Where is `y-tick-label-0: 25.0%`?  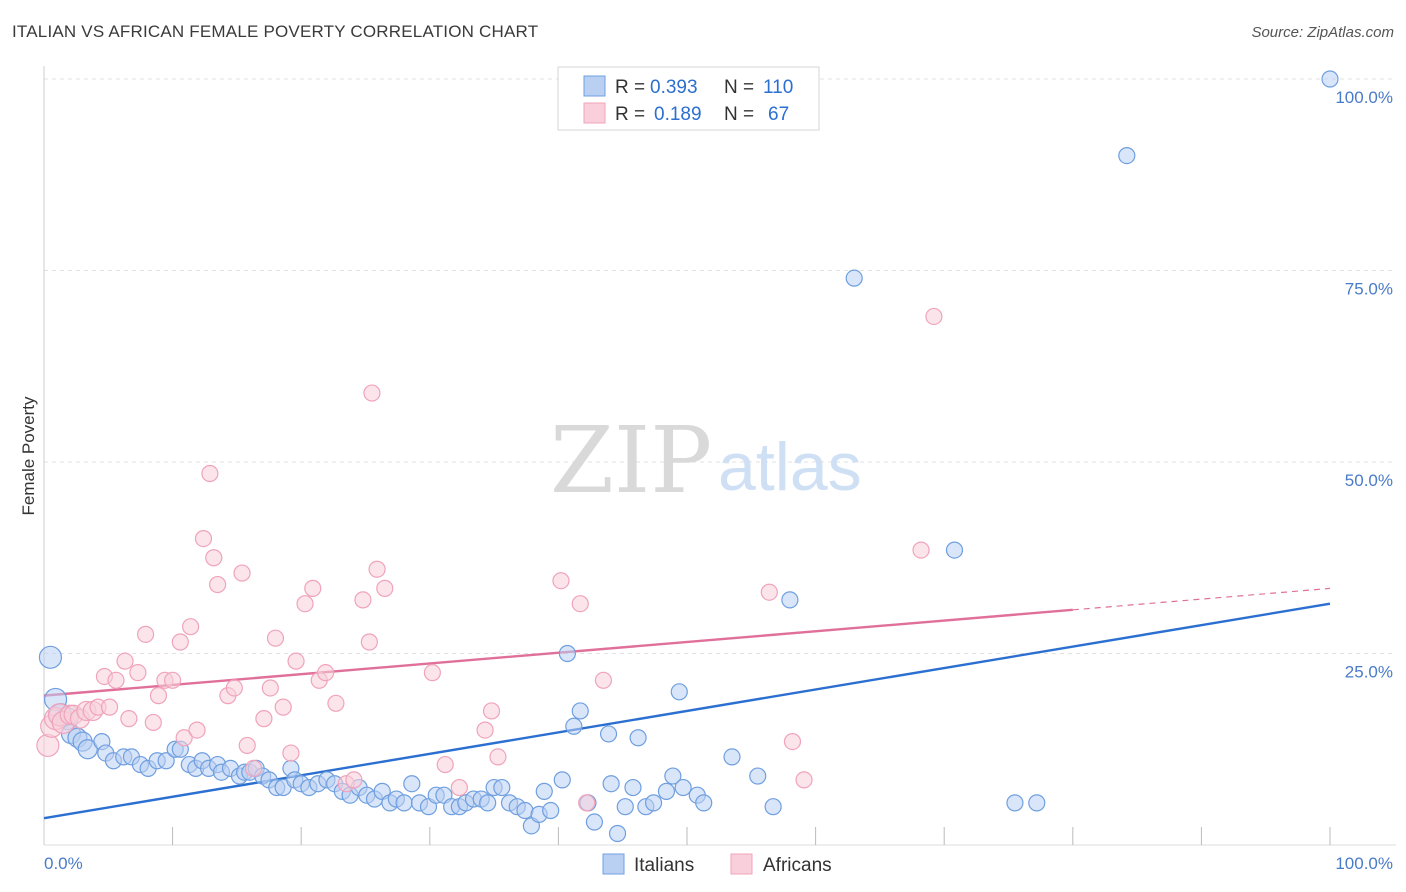 y-tick-label-0: 25.0% is located at coordinates (1369, 672).